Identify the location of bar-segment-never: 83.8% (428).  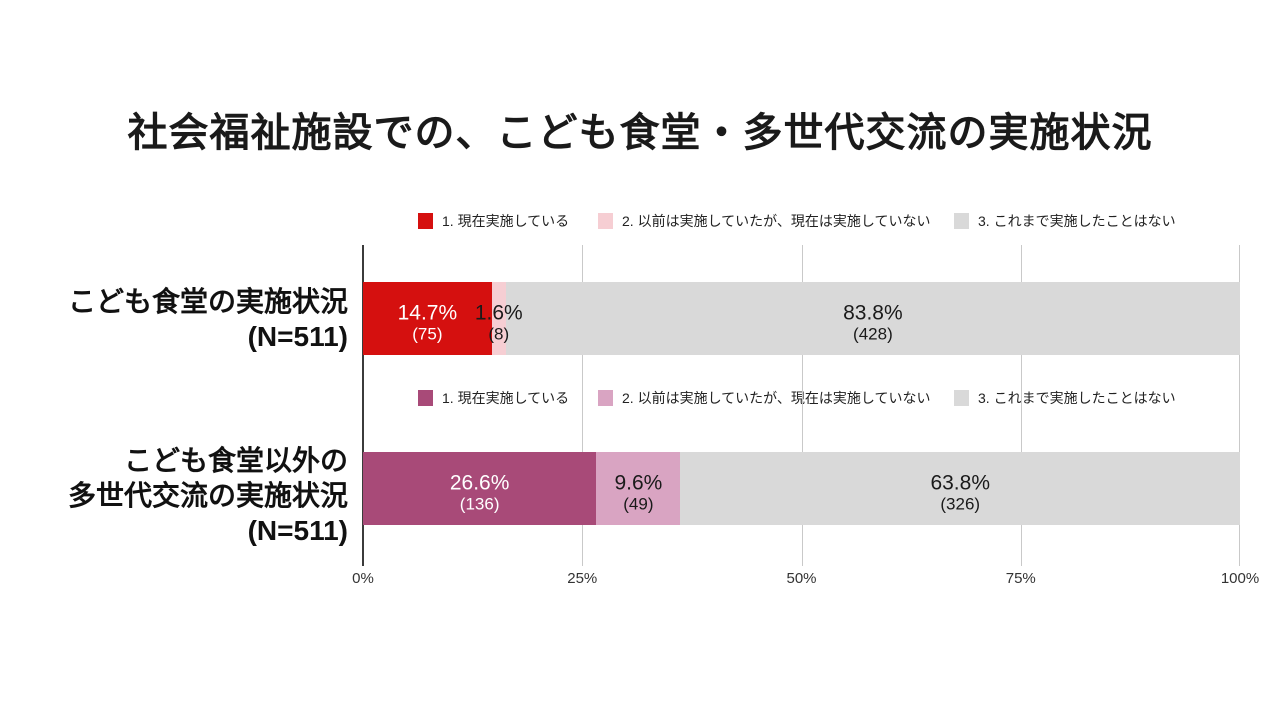
(872, 318).